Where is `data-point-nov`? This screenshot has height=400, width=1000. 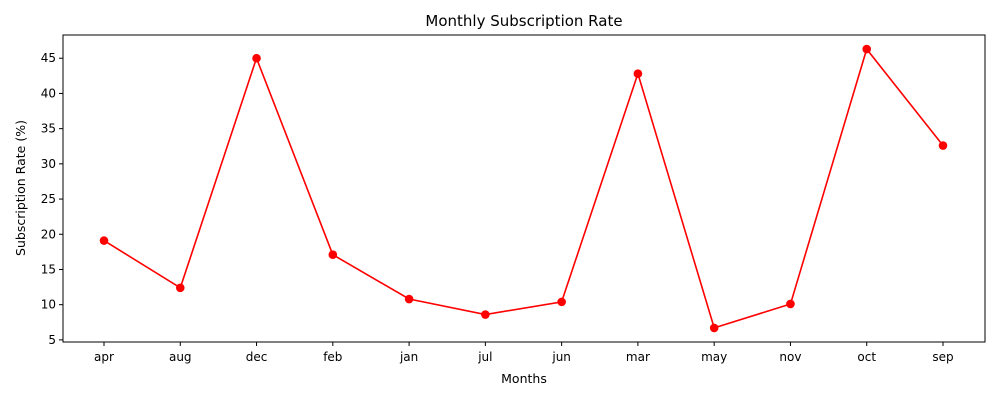
data-point-nov is located at coordinates (790, 304).